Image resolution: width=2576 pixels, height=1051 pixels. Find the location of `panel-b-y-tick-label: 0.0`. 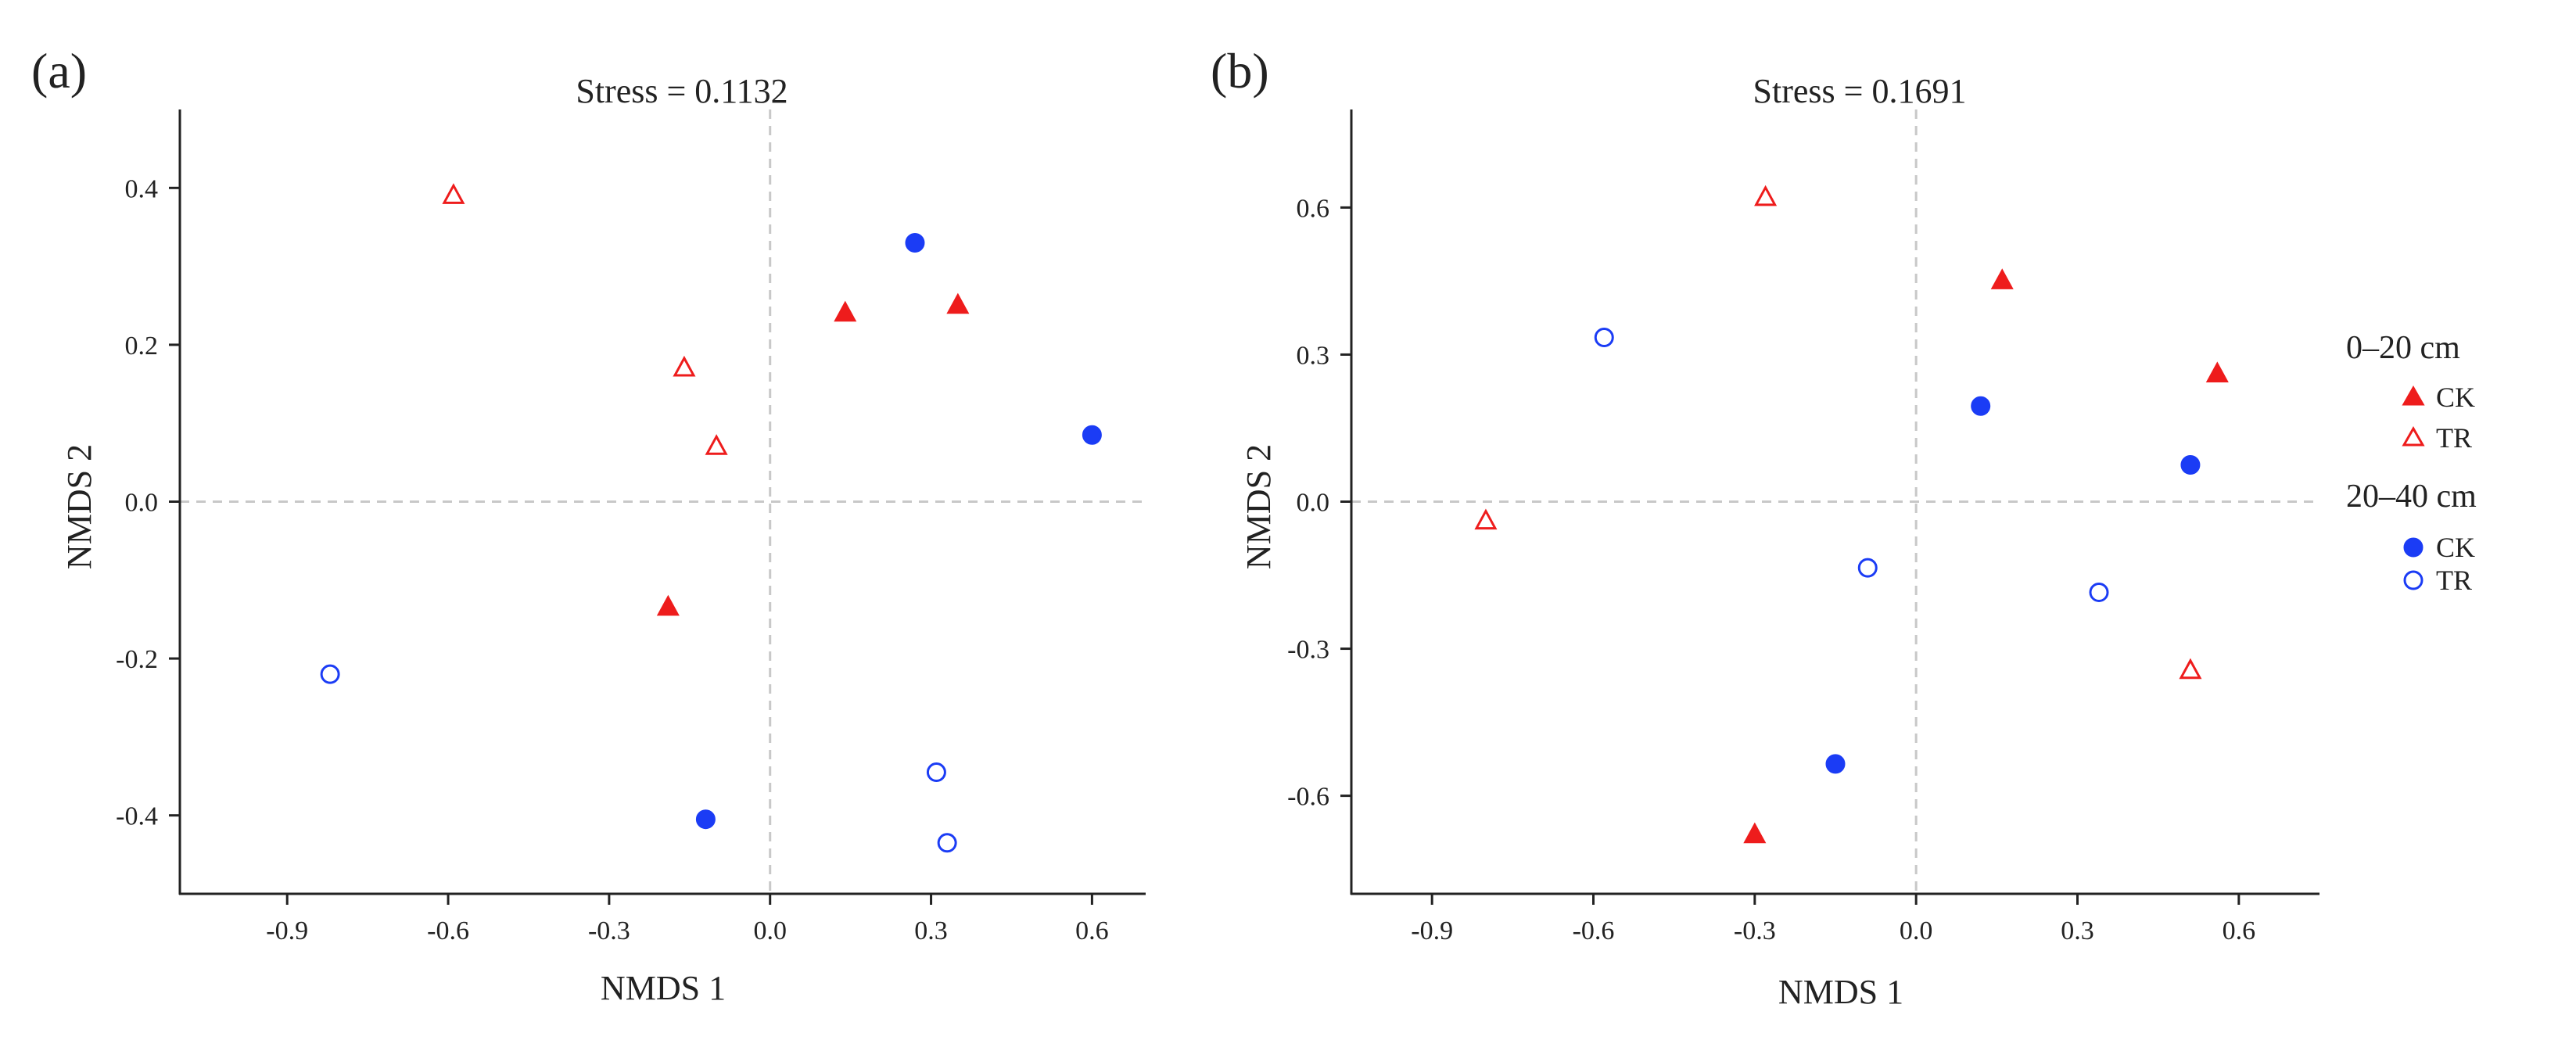

panel-b-y-tick-label: 0.0 is located at coordinates (1313, 504).